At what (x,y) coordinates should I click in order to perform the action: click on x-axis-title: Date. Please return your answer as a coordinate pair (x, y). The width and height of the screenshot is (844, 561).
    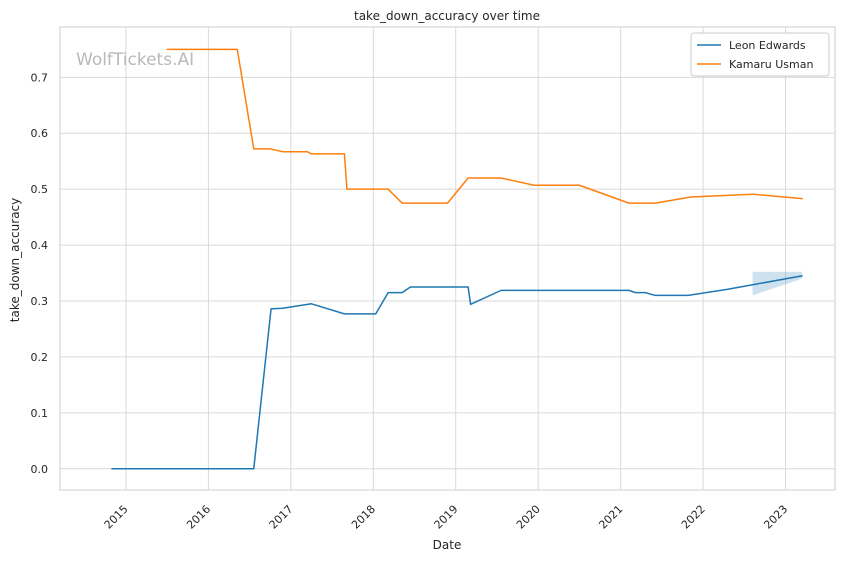
    Looking at the image, I should click on (447, 545).